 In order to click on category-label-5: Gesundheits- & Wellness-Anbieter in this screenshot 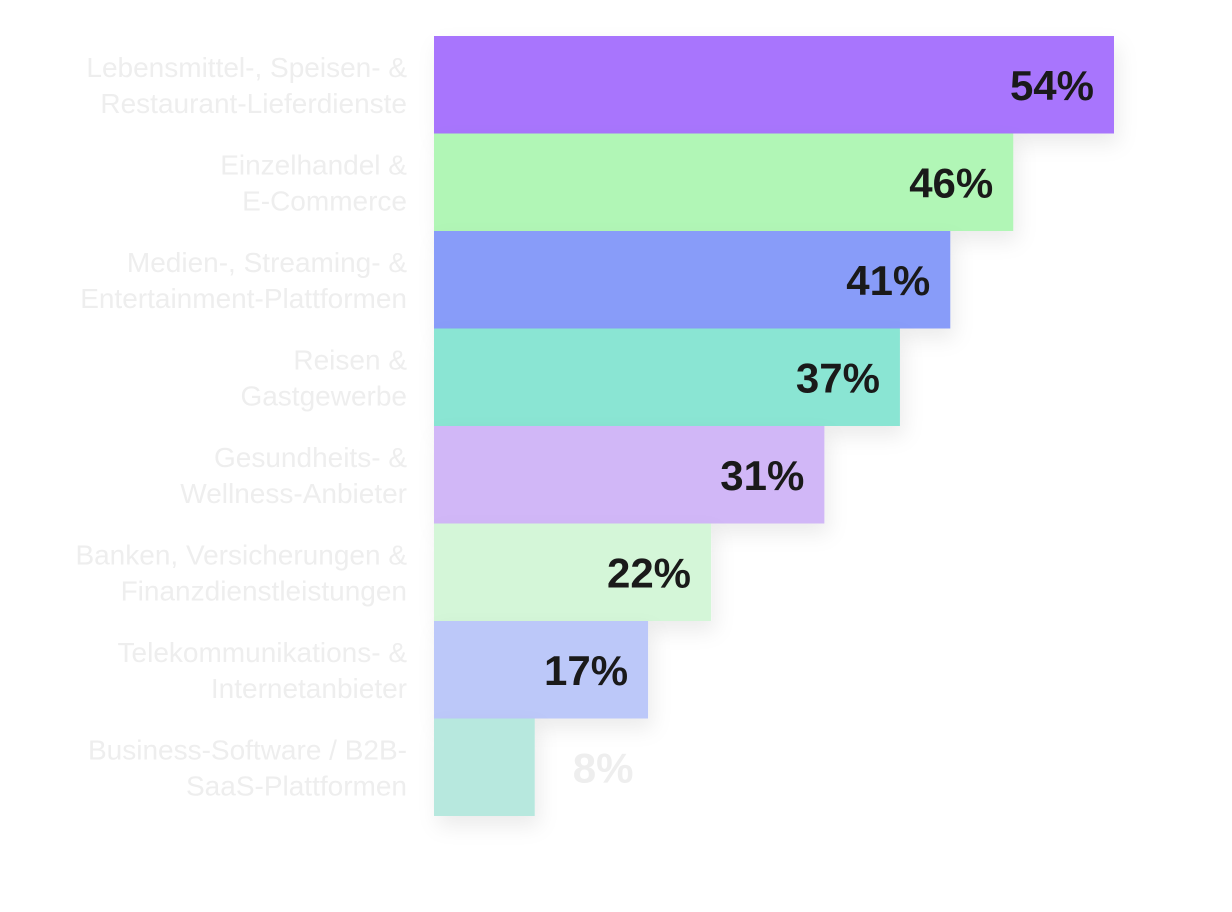, I will do `click(293, 475)`.